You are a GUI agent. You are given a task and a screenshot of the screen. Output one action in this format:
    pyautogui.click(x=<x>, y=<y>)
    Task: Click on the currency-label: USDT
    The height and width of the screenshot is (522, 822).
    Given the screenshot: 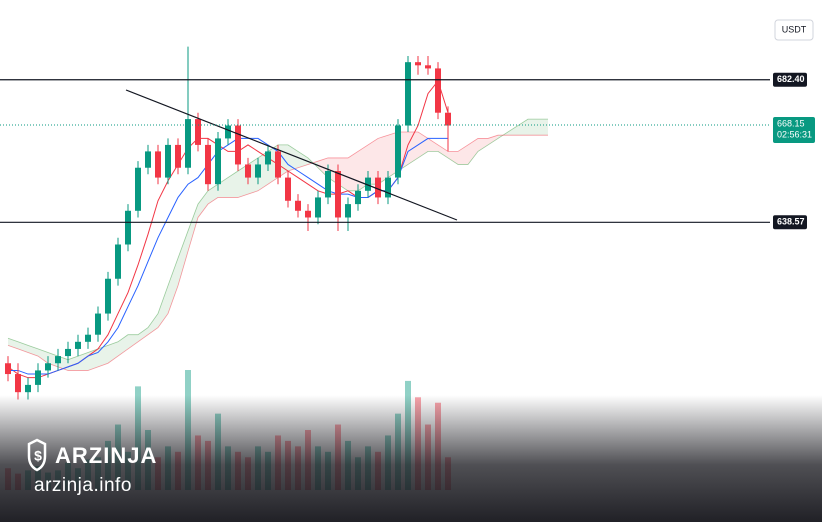 What is the action you would take?
    pyautogui.click(x=794, y=29)
    